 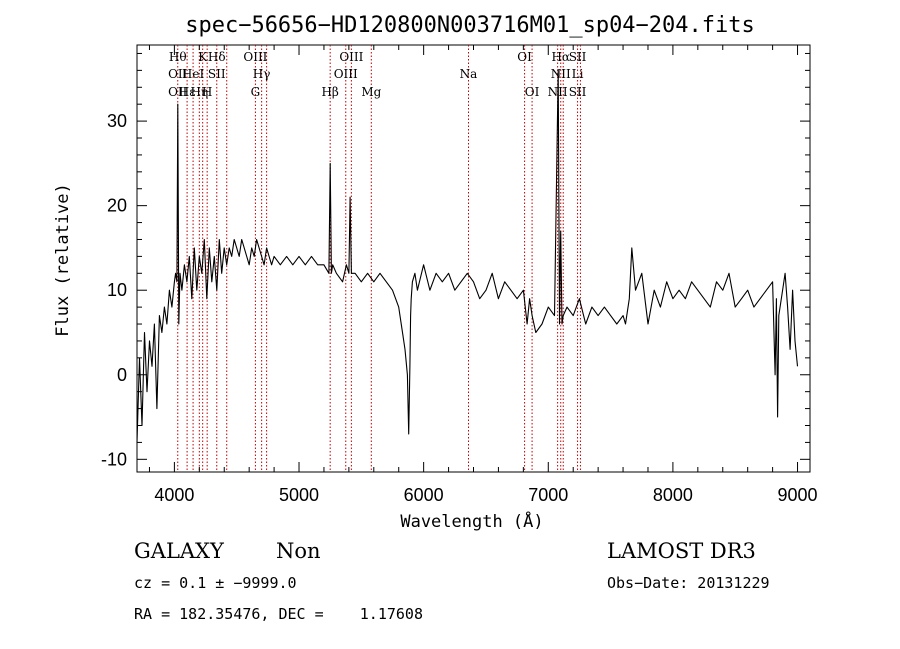 I want to click on x-tick-label: 6000, so click(x=424, y=495).